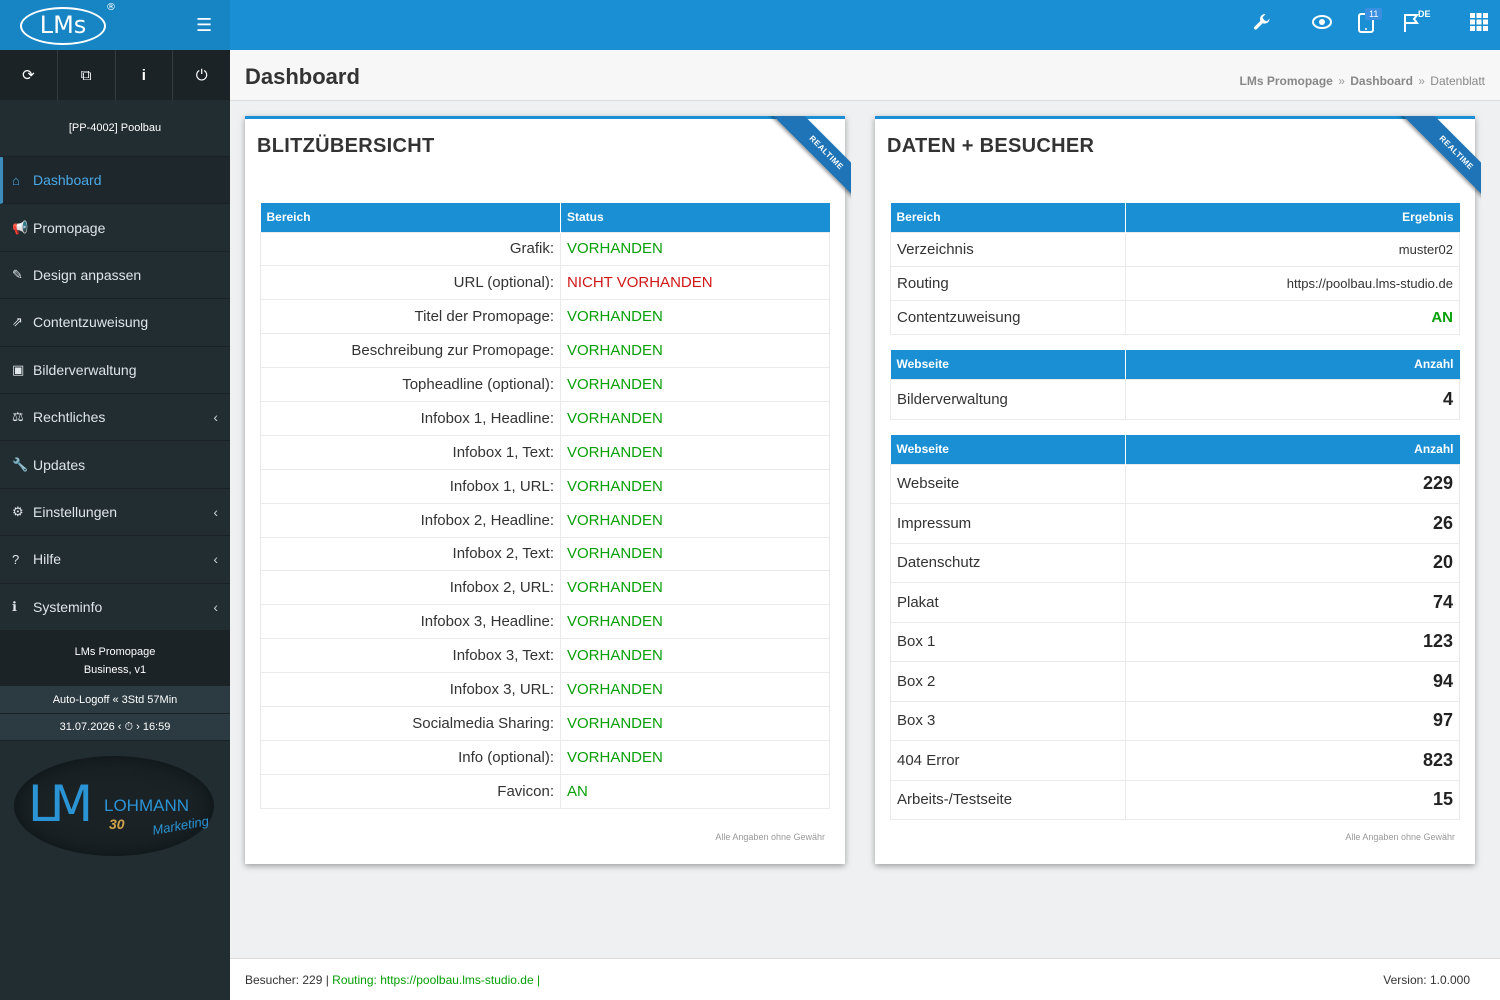  I want to click on panel-title: BLITZÜBERSICHT, so click(346, 146).